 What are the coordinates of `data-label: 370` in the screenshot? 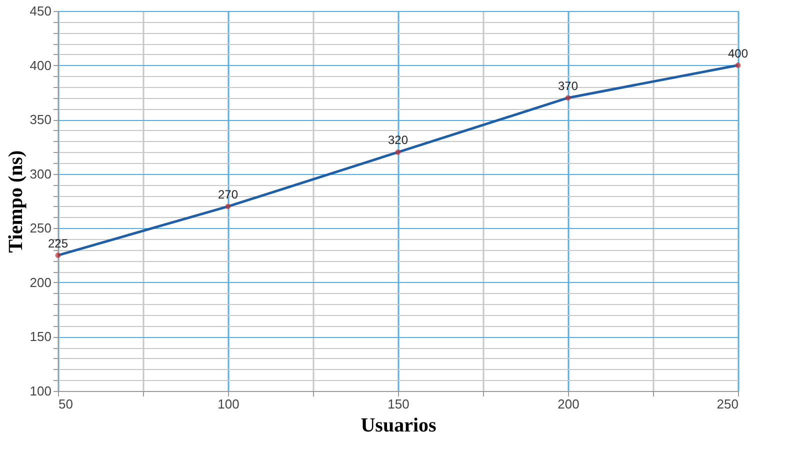 It's located at (568, 85).